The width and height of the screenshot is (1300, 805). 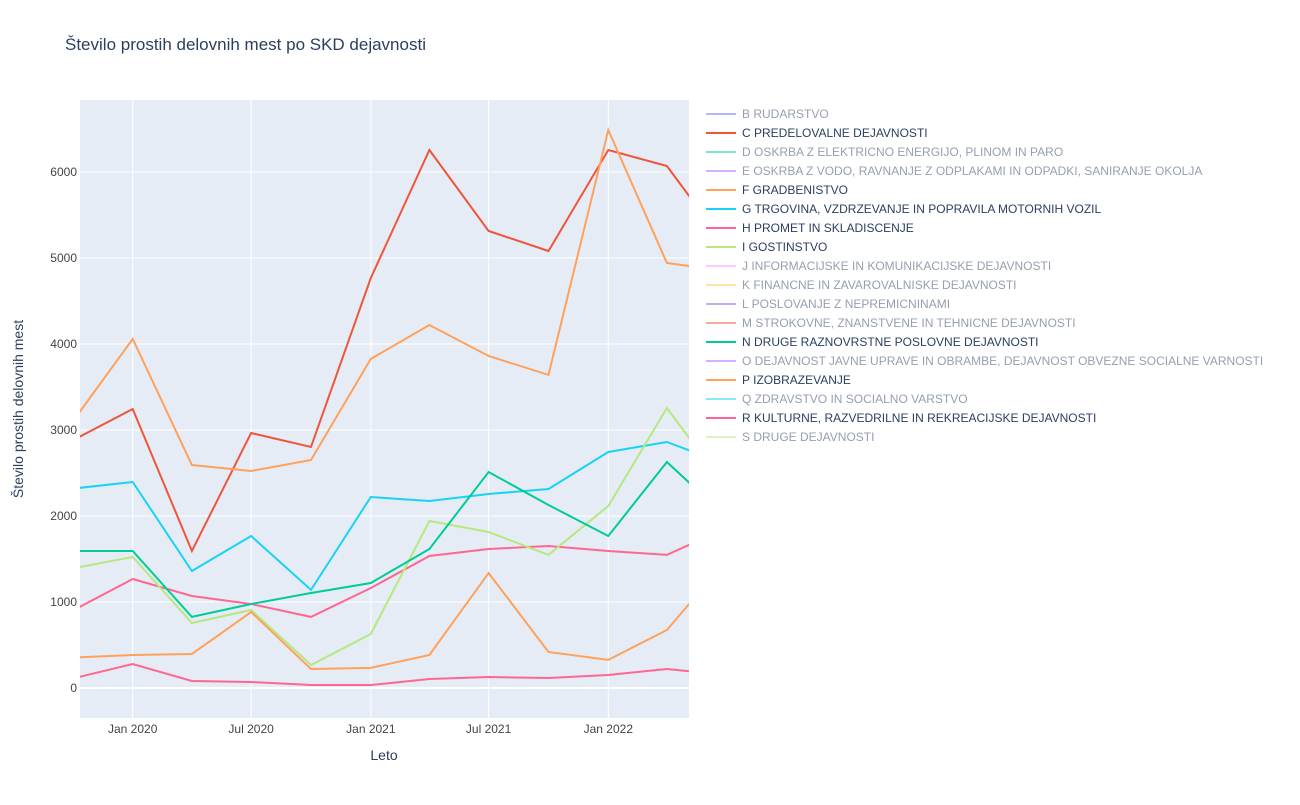 I want to click on legend-label: P IZOBRAZEVANJE, so click(x=796, y=380).